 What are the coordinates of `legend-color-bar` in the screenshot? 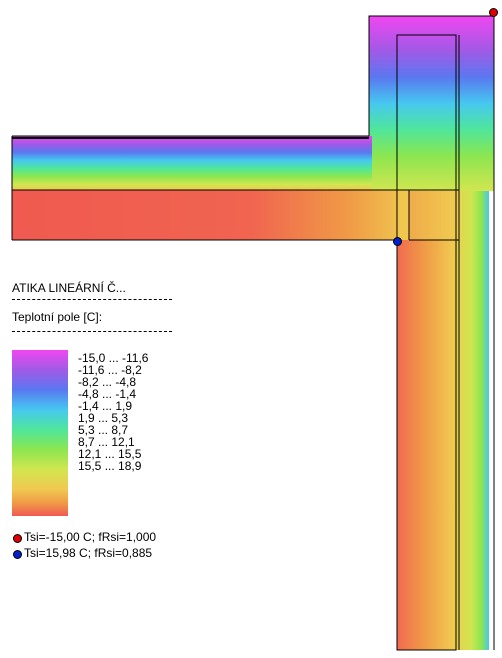 It's located at (40, 433).